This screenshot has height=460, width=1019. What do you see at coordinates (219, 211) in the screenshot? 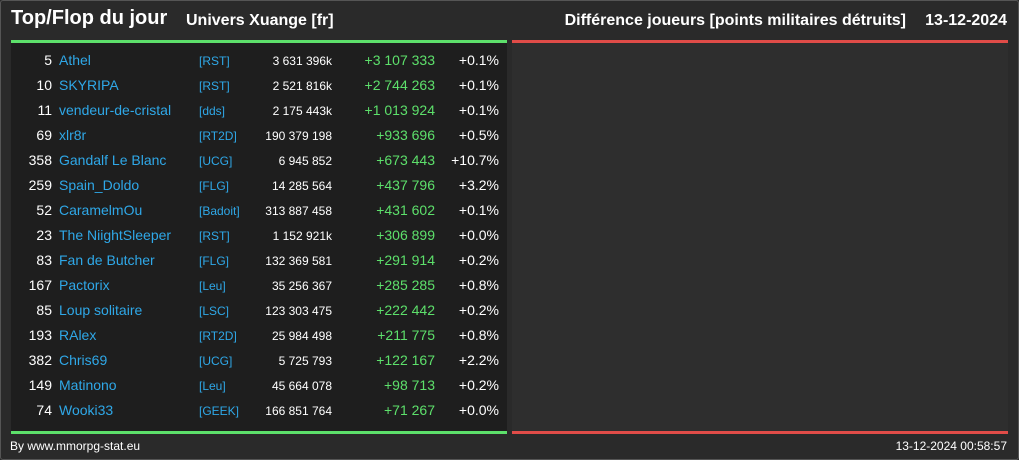
I see `alliance-tag-link: [Badoit]` at bounding box center [219, 211].